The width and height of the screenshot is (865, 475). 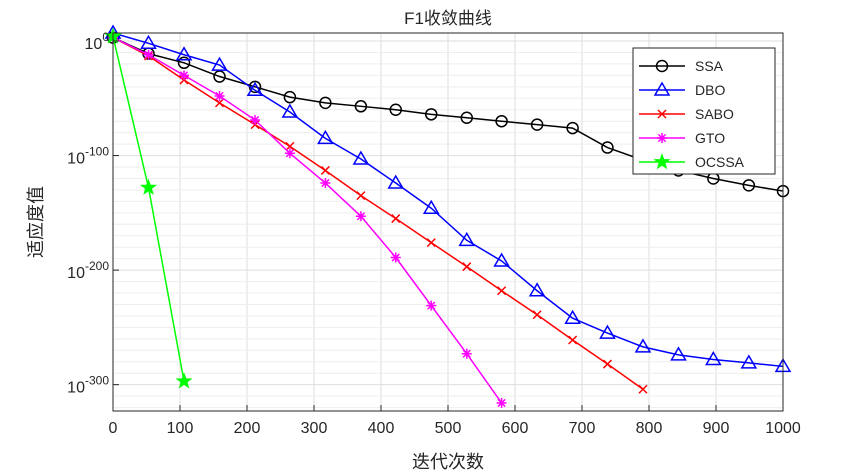 What do you see at coordinates (716, 428) in the screenshot?
I see `x-tick-label: 900` at bounding box center [716, 428].